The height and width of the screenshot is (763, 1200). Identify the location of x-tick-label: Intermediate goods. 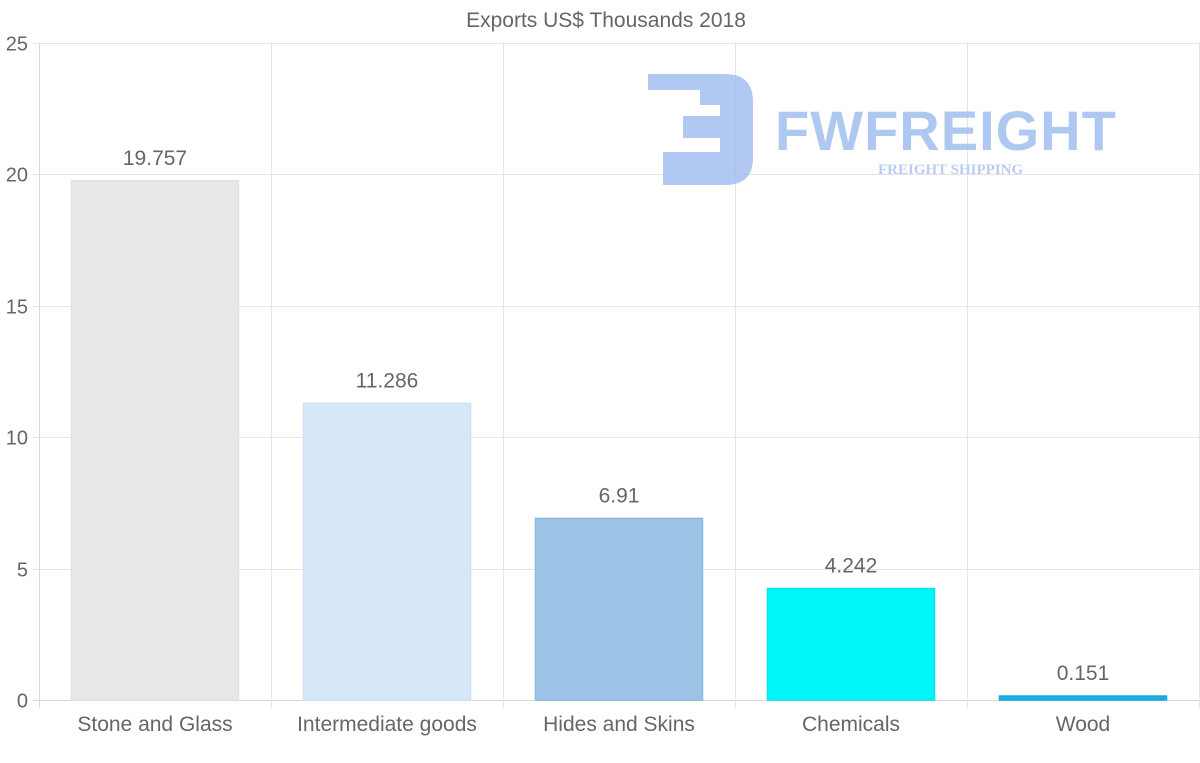
(387, 724).